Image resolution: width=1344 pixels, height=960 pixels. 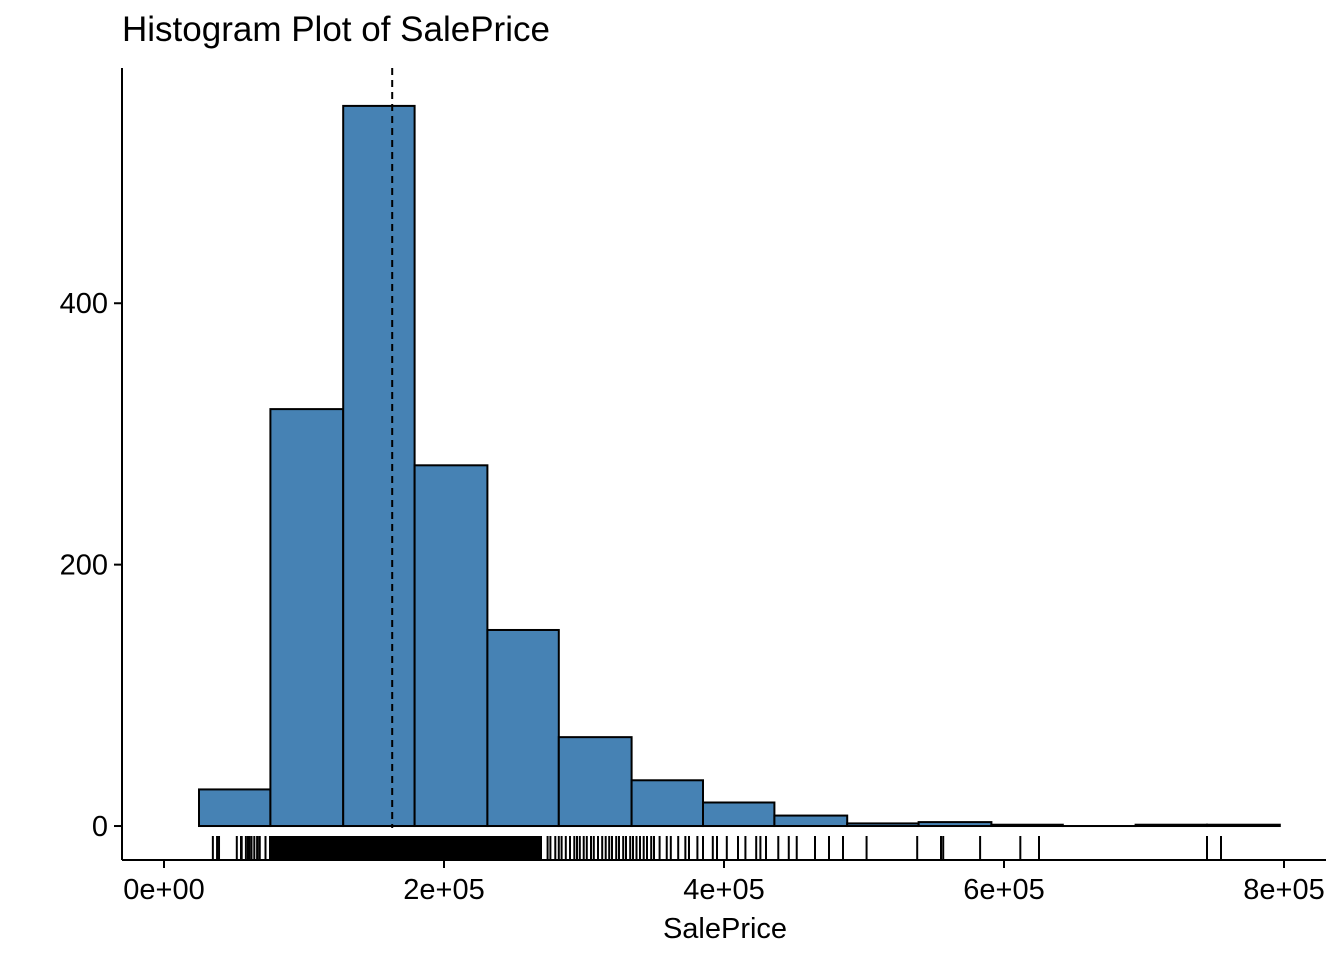 What do you see at coordinates (84, 304) in the screenshot?
I see `y-tick-label-2: 400` at bounding box center [84, 304].